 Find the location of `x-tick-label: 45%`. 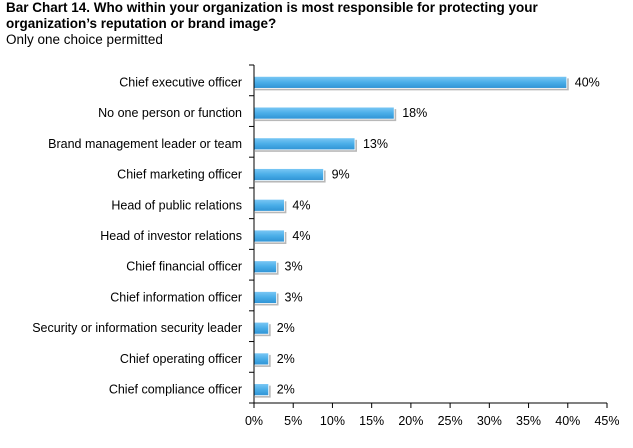

x-tick-label: 45% is located at coordinates (606, 421).